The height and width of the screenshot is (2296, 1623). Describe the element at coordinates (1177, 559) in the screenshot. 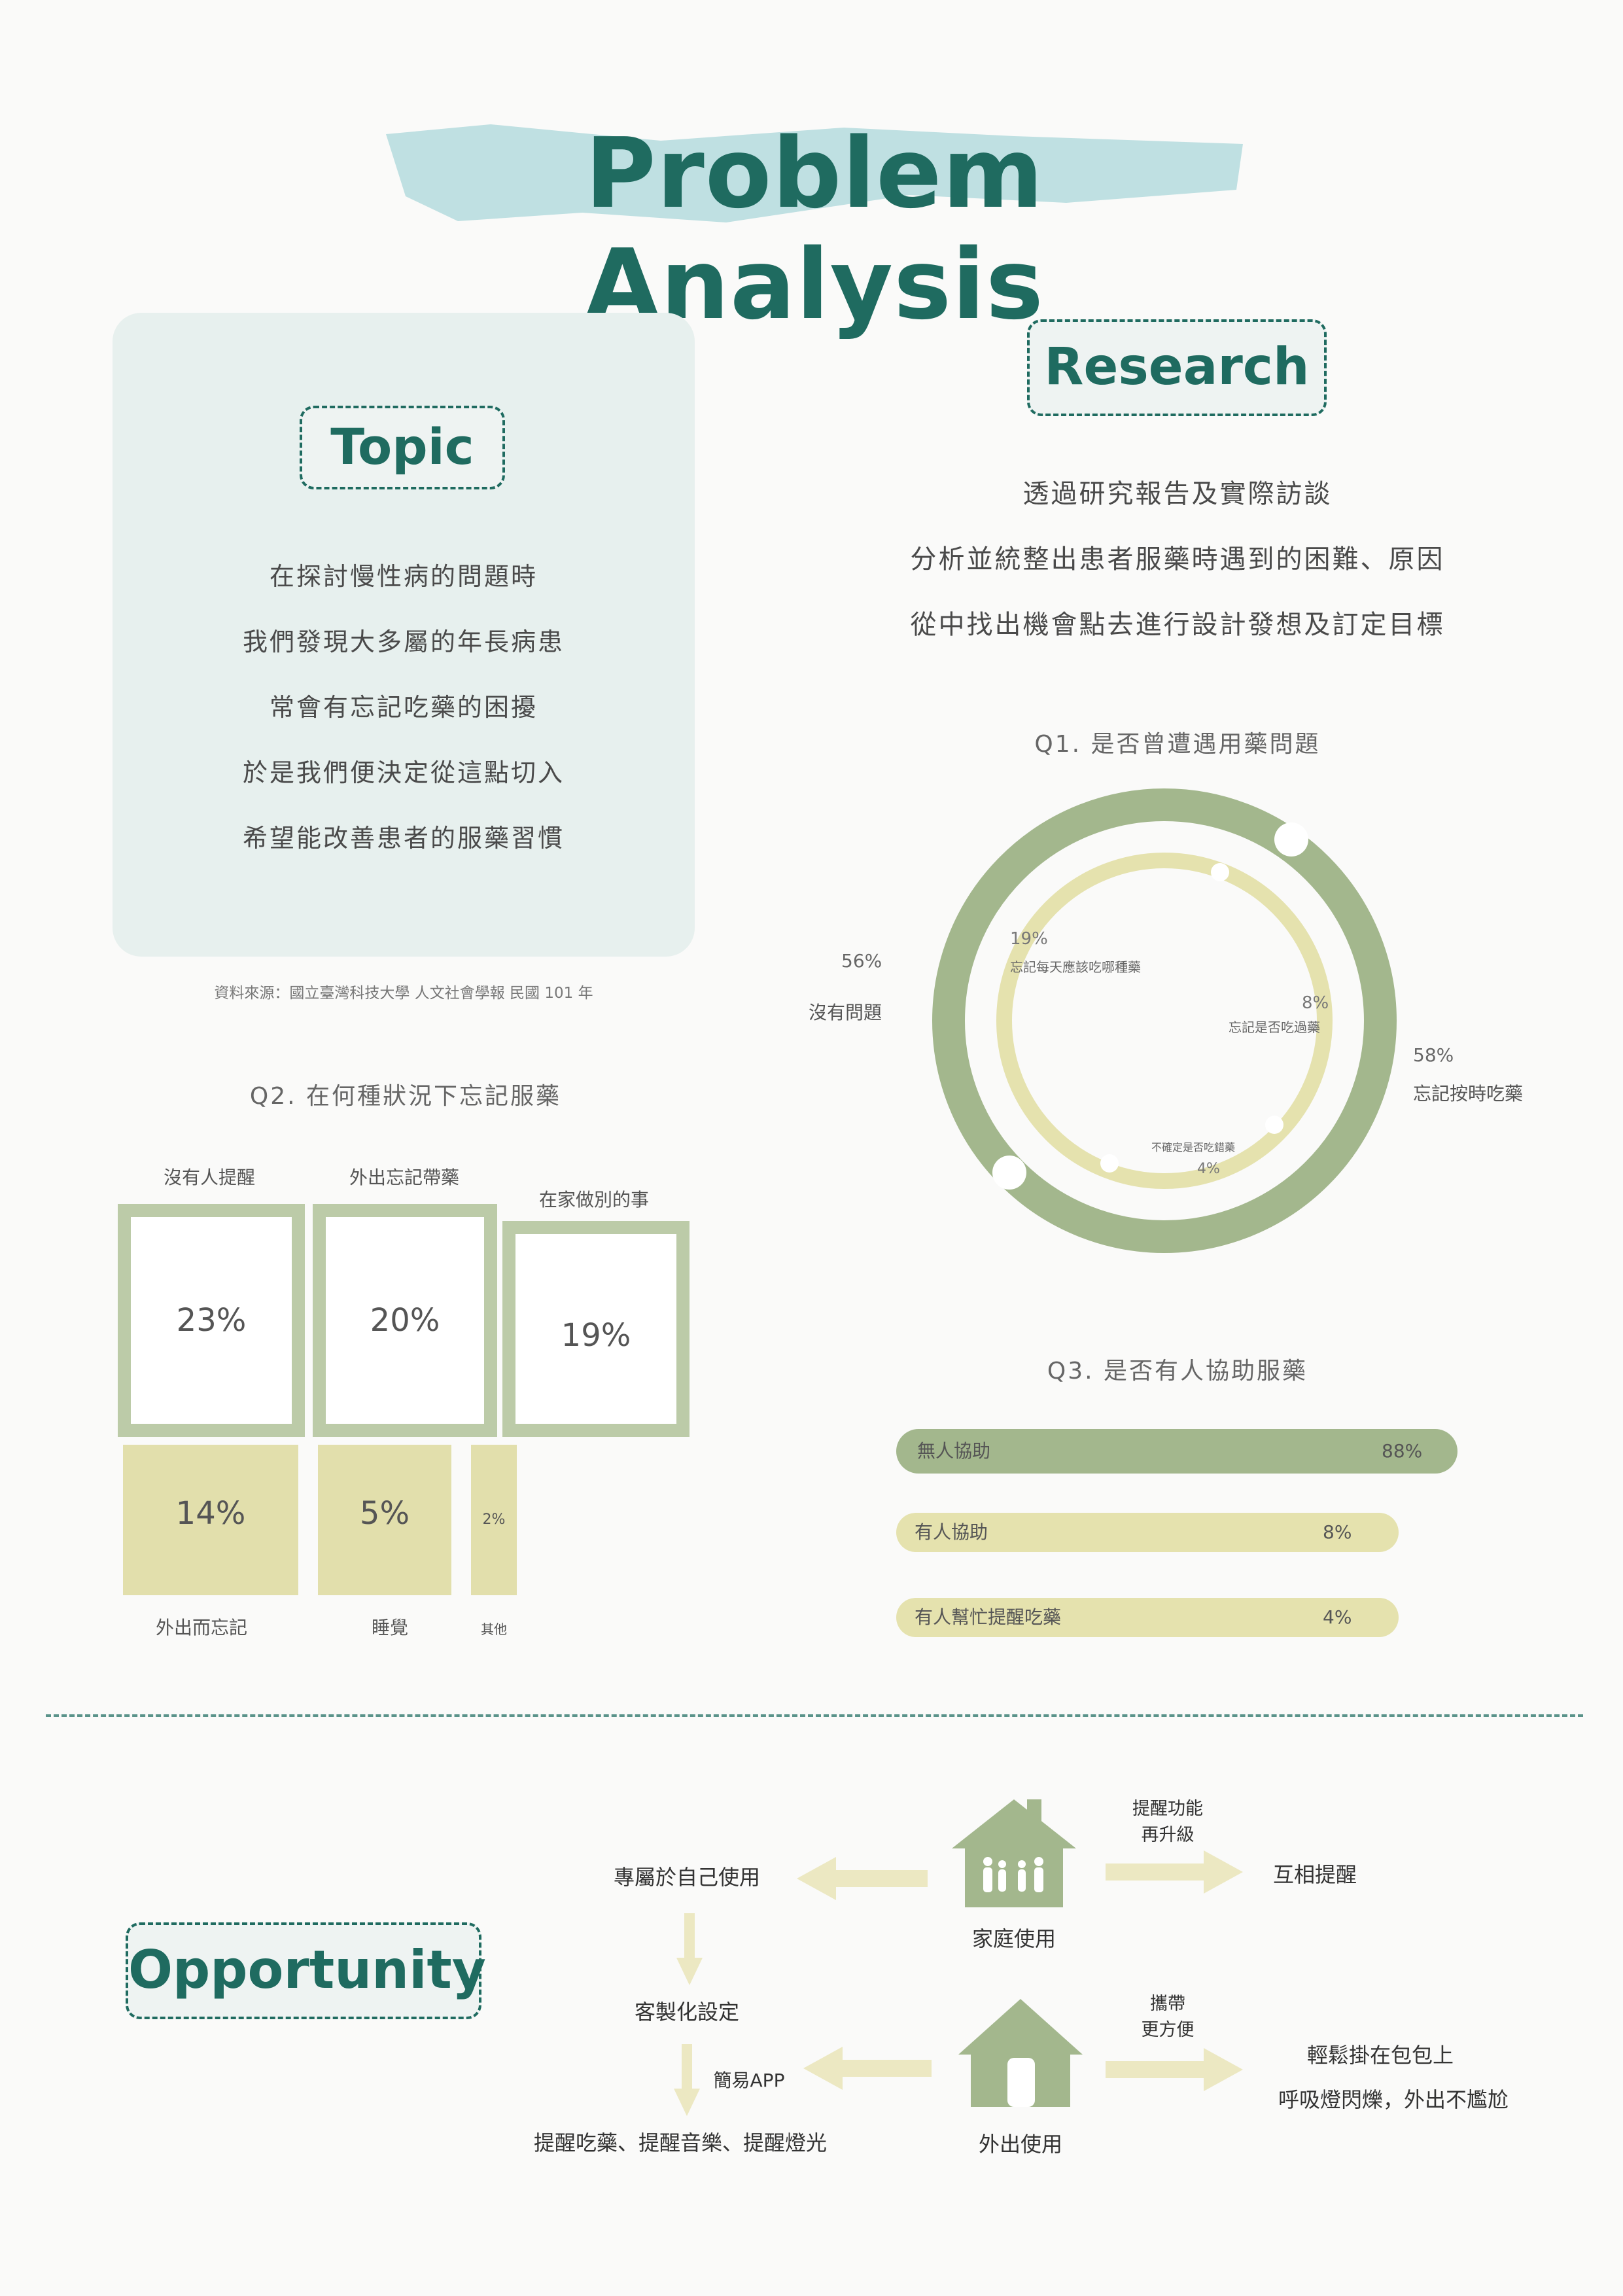

I see `research-line: 分析並統整出患者服藥時遇到的困難、原因` at that location.